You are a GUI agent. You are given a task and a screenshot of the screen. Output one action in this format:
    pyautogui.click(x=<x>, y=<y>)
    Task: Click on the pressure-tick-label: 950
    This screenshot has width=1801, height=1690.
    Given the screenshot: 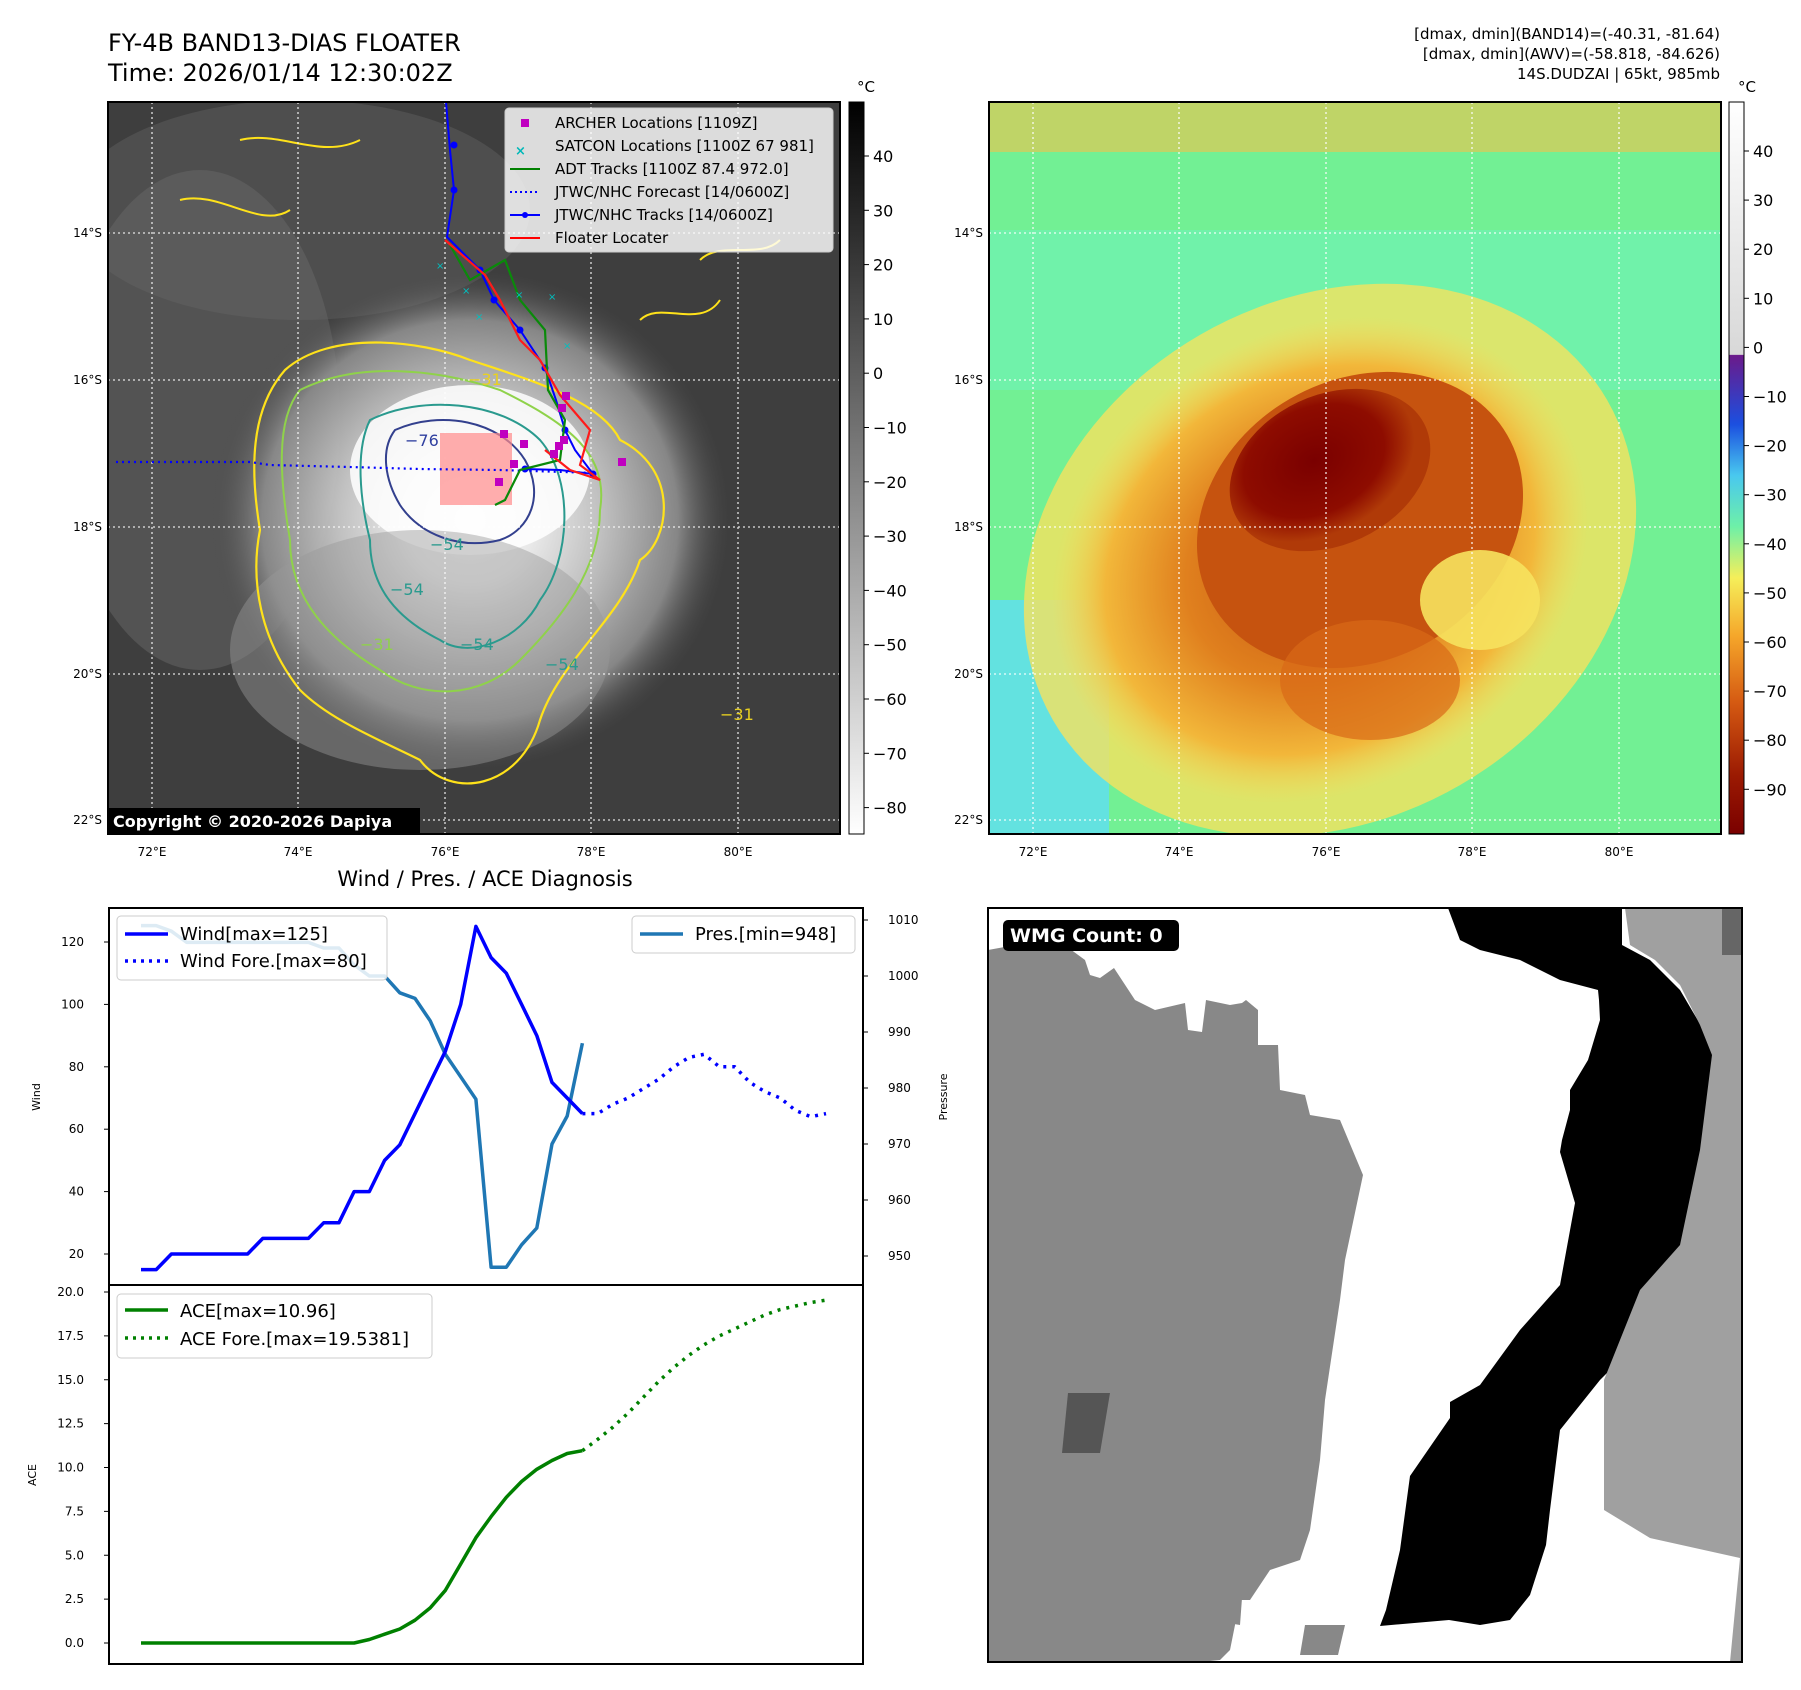 What is the action you would take?
    pyautogui.click(x=899, y=1256)
    